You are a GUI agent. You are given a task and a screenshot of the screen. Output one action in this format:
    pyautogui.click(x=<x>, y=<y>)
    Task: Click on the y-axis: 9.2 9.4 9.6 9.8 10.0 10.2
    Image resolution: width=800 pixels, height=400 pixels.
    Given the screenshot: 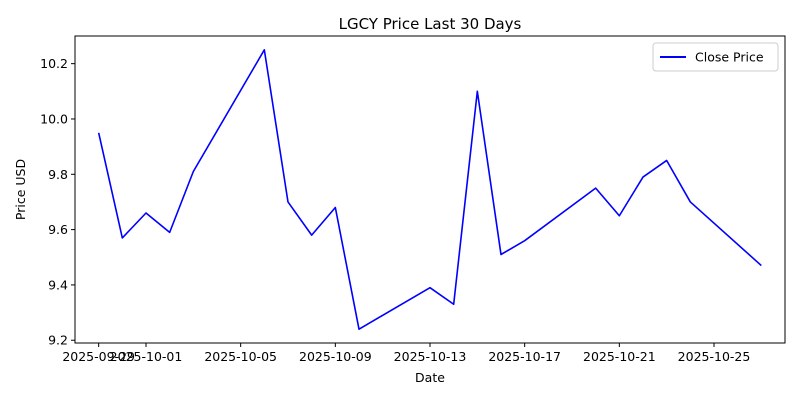 What is the action you would take?
    pyautogui.click(x=57, y=202)
    